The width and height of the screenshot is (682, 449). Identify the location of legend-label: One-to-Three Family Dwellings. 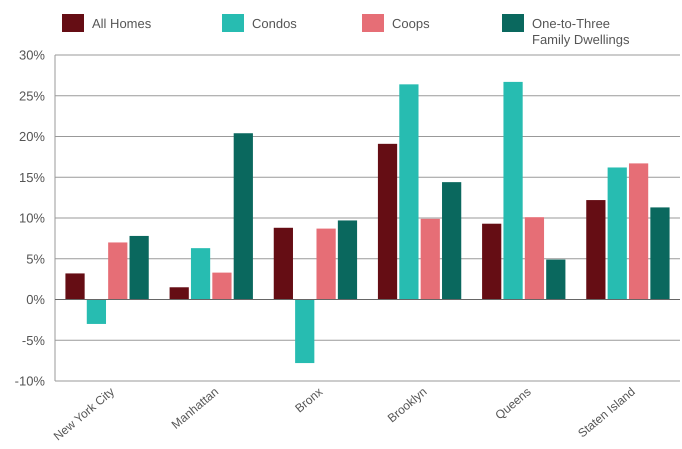
(581, 31).